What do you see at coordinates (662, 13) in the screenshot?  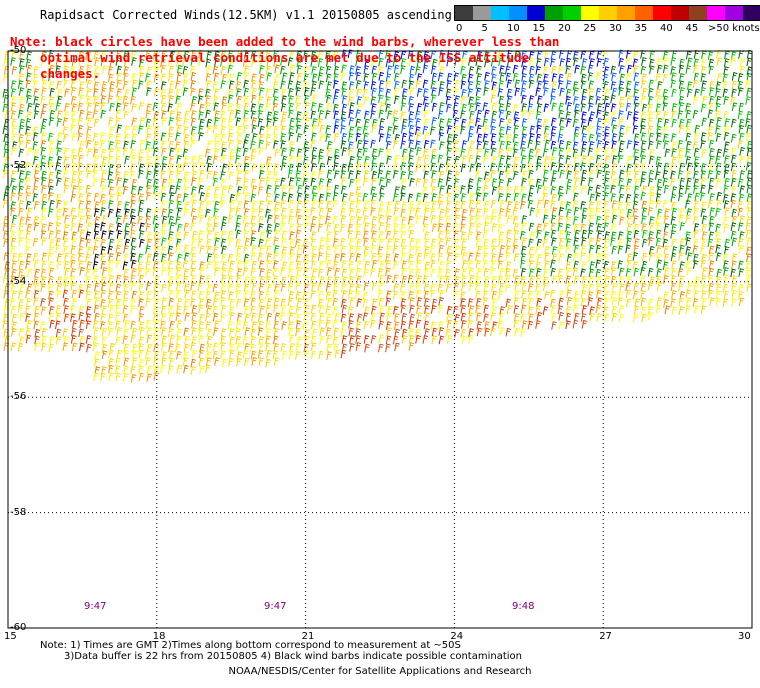 I see `legend-swatch` at bounding box center [662, 13].